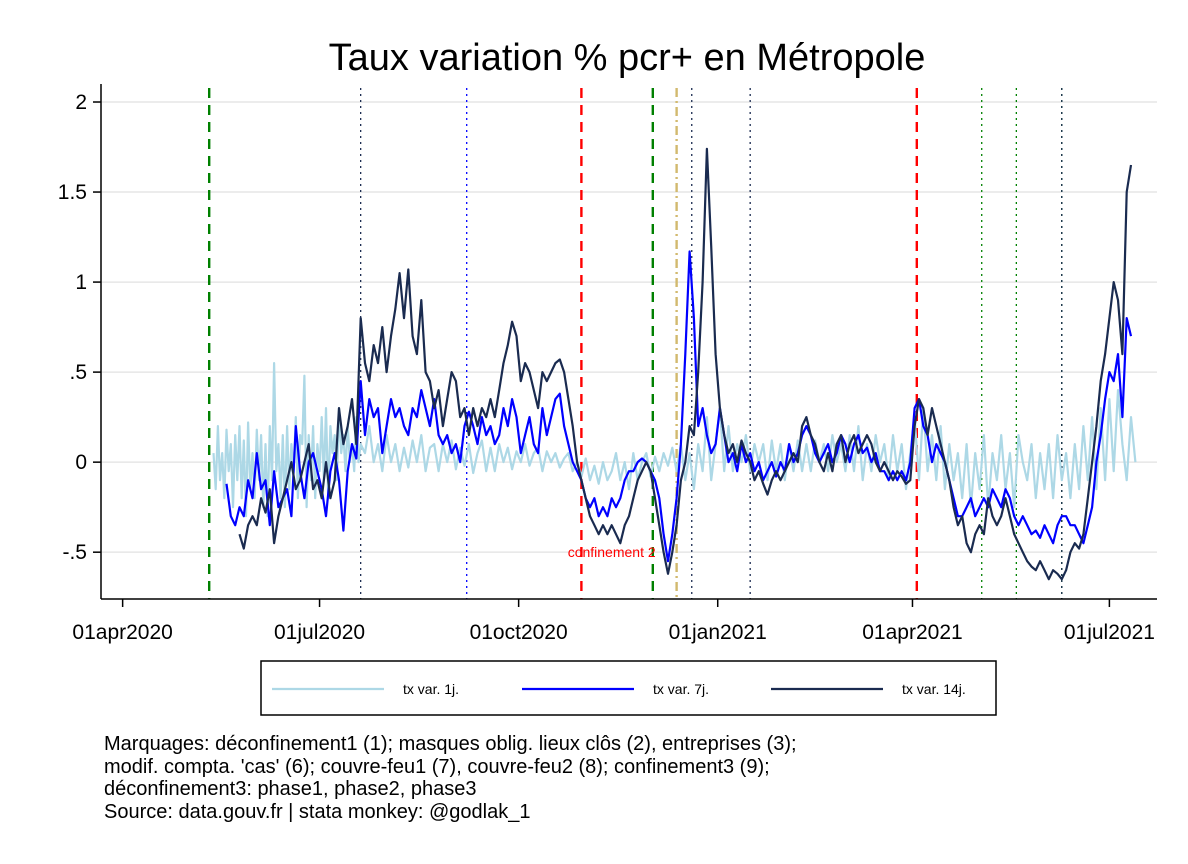 This screenshot has height=864, width=1188. What do you see at coordinates (122, 632) in the screenshot?
I see `x-tick-label: 01apr2020` at bounding box center [122, 632].